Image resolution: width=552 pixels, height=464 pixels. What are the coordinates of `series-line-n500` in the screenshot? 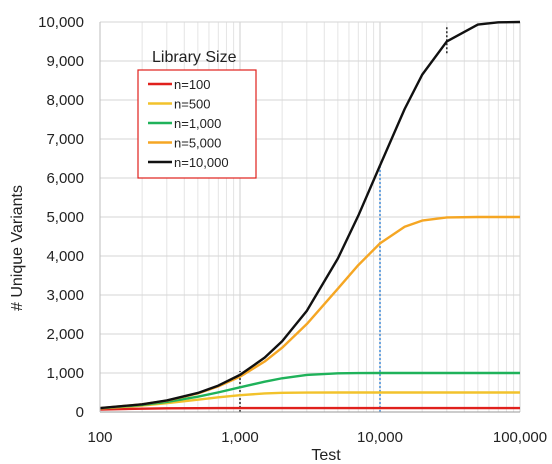 It's located at (309, 400).